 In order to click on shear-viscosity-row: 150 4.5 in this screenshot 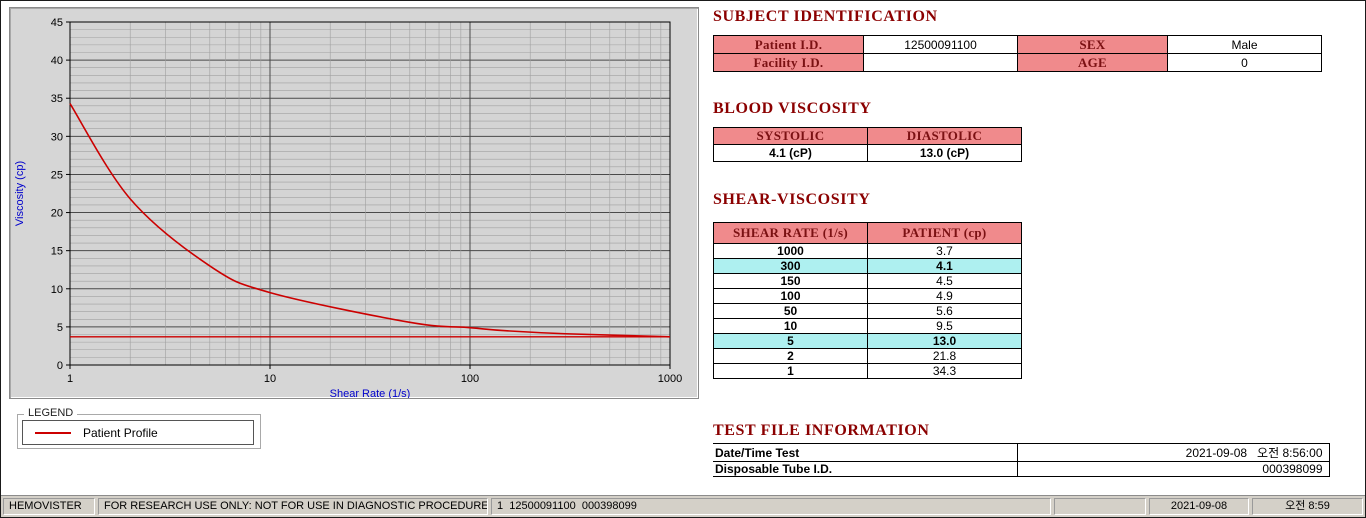, I will do `click(867, 281)`.